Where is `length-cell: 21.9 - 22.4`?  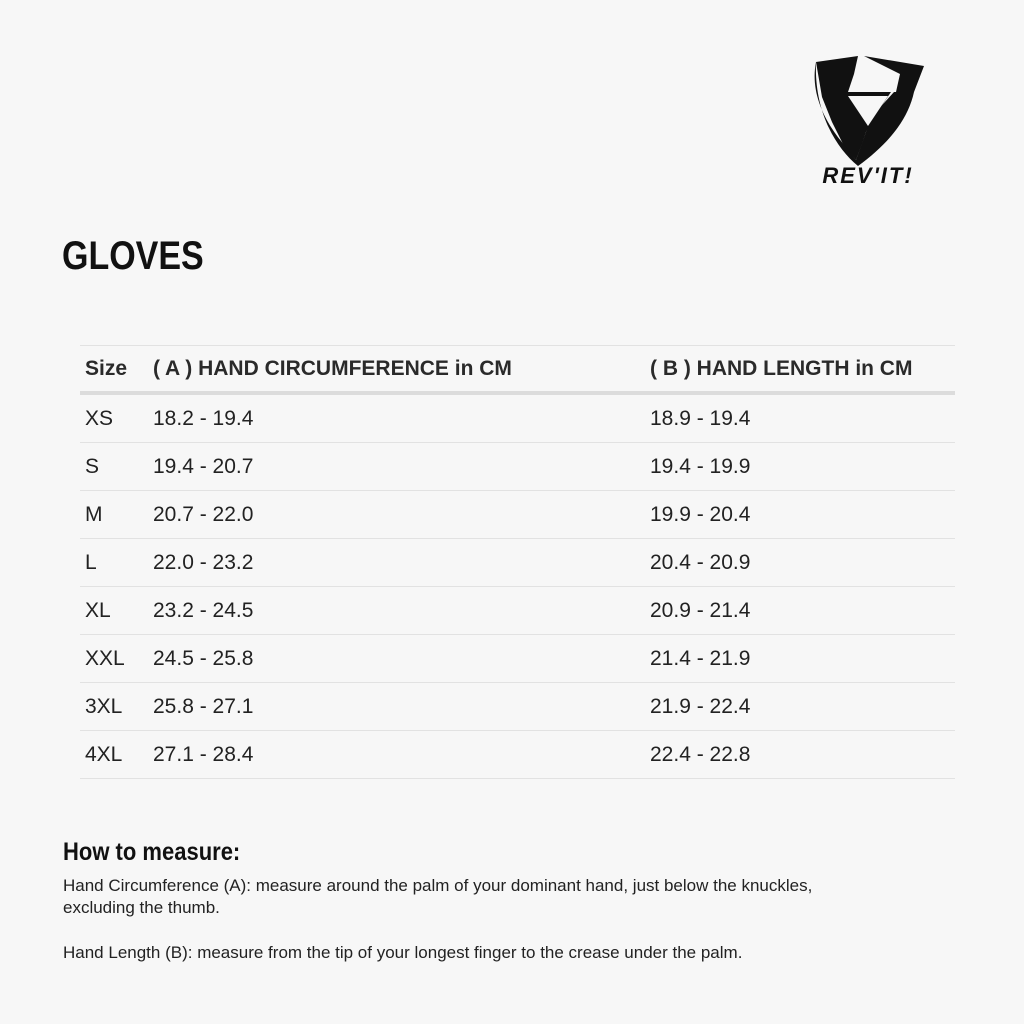
length-cell: 21.9 - 22.4 is located at coordinates (800, 706).